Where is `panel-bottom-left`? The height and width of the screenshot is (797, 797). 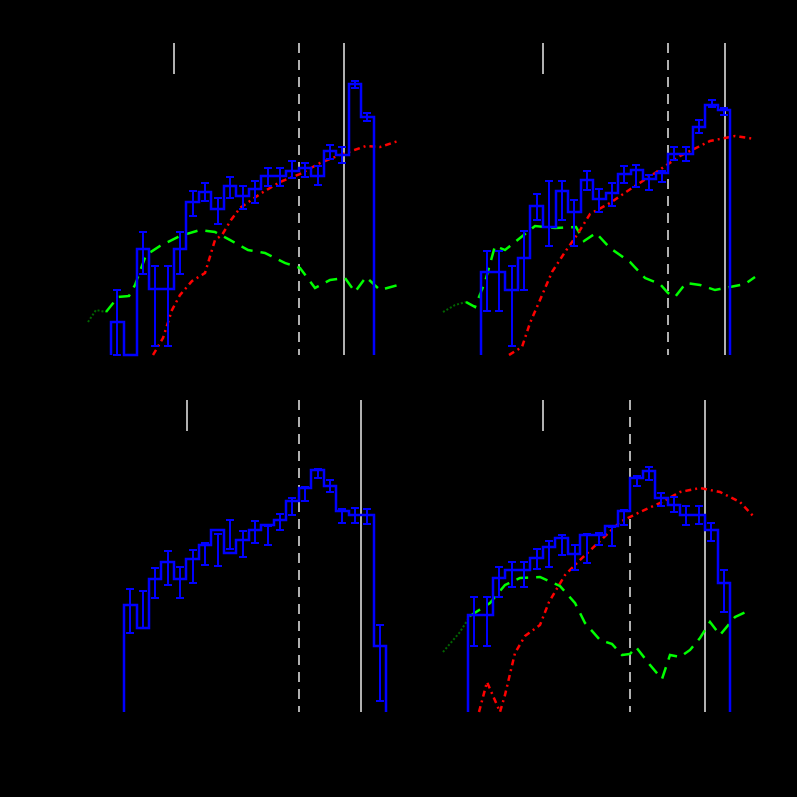
panel-bottom-left is located at coordinates (255, 556).